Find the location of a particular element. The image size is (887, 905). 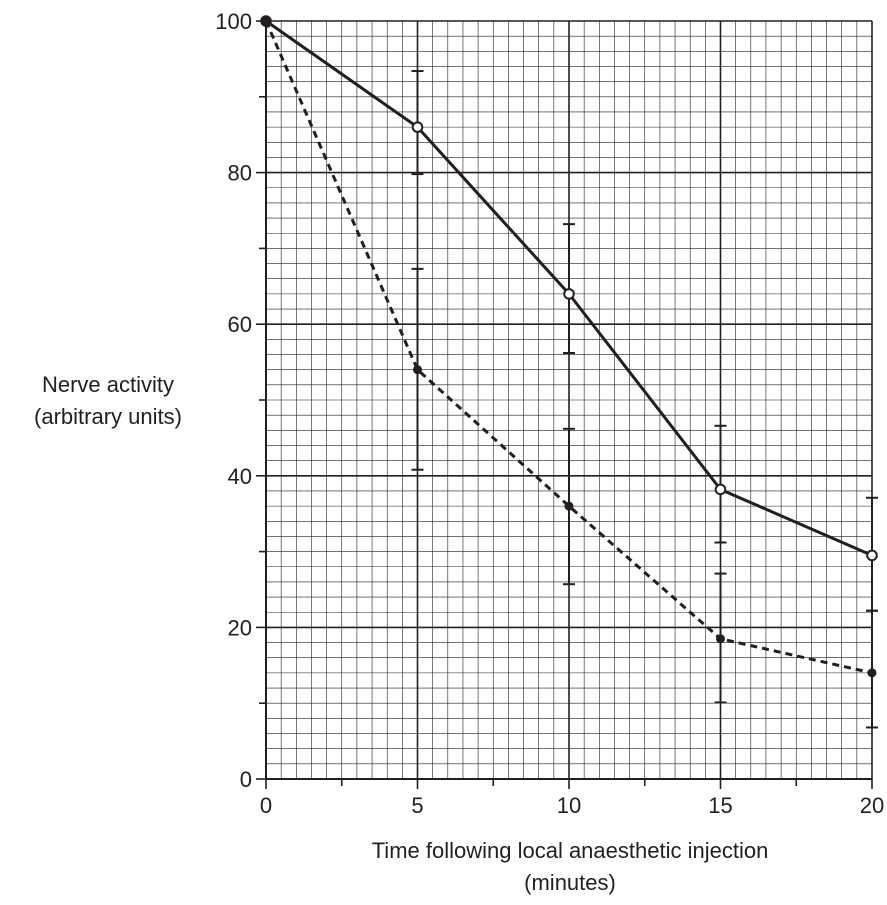

y-axis-title-units: (arbitrary units) is located at coordinates (108, 416).